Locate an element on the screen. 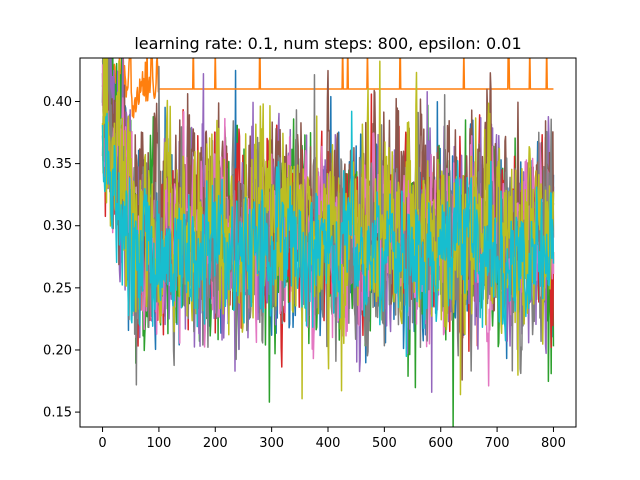  x-axis: 0 100 200 300 400 500 600 700 800 is located at coordinates (332, 439).